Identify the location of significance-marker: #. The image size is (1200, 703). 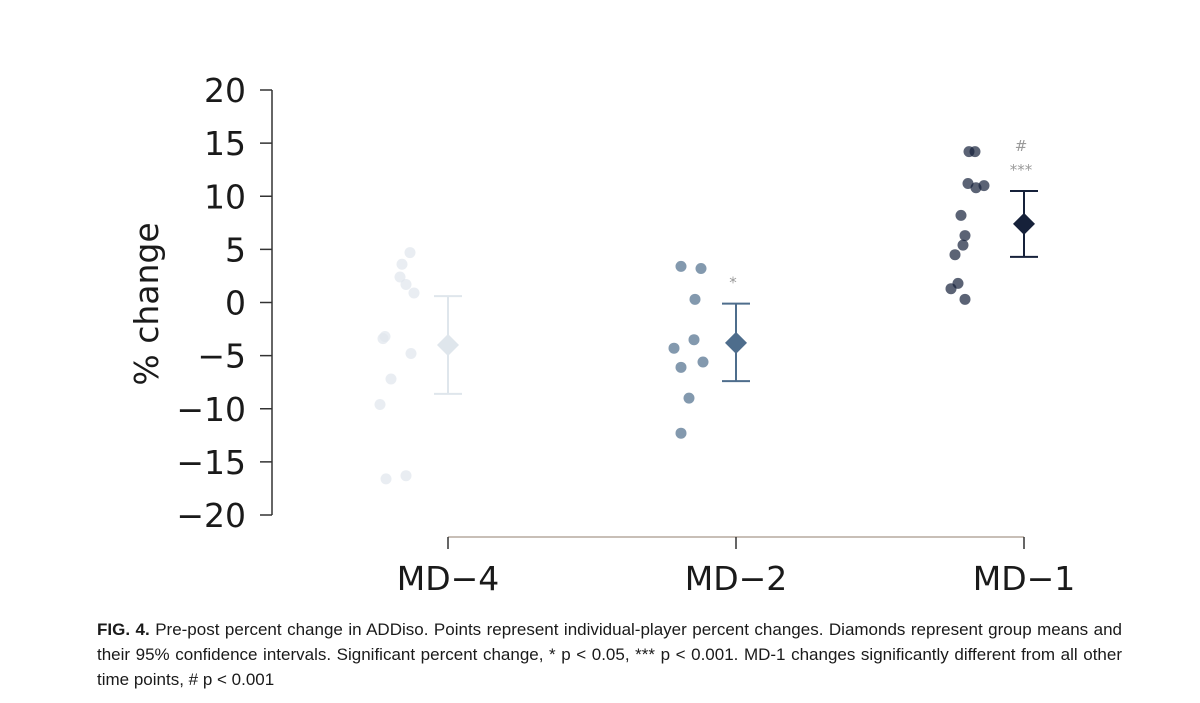
(1021, 146).